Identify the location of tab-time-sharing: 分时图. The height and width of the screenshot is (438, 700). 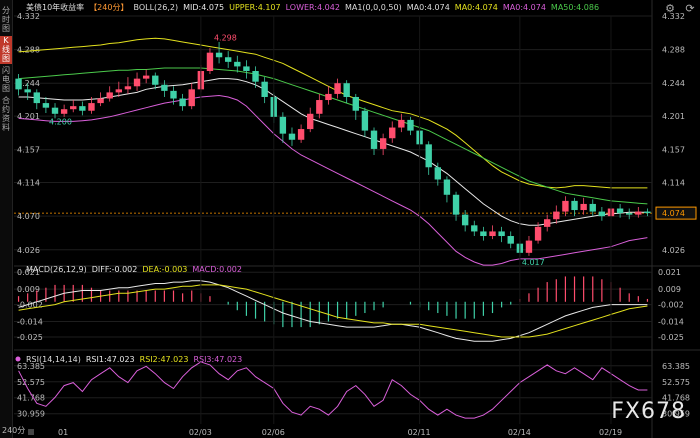
(6, 19).